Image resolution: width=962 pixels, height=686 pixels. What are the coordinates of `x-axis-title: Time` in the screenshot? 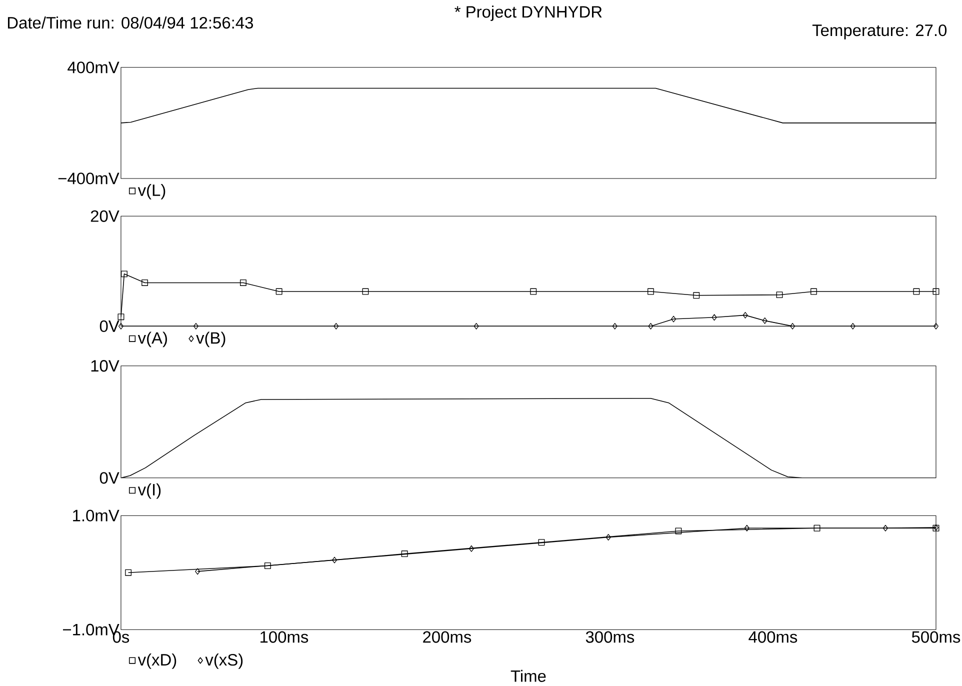 It's located at (528, 676).